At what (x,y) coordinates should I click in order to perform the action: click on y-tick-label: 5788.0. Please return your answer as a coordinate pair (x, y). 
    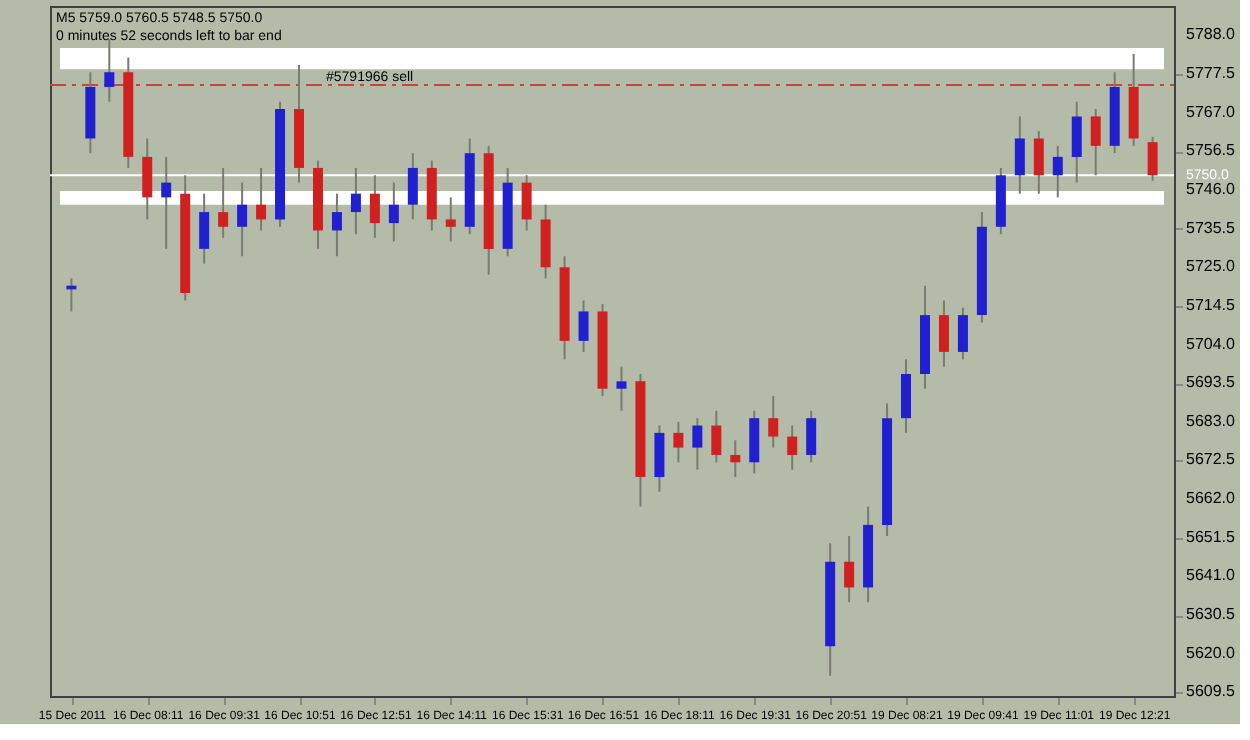
    Looking at the image, I should click on (1211, 34).